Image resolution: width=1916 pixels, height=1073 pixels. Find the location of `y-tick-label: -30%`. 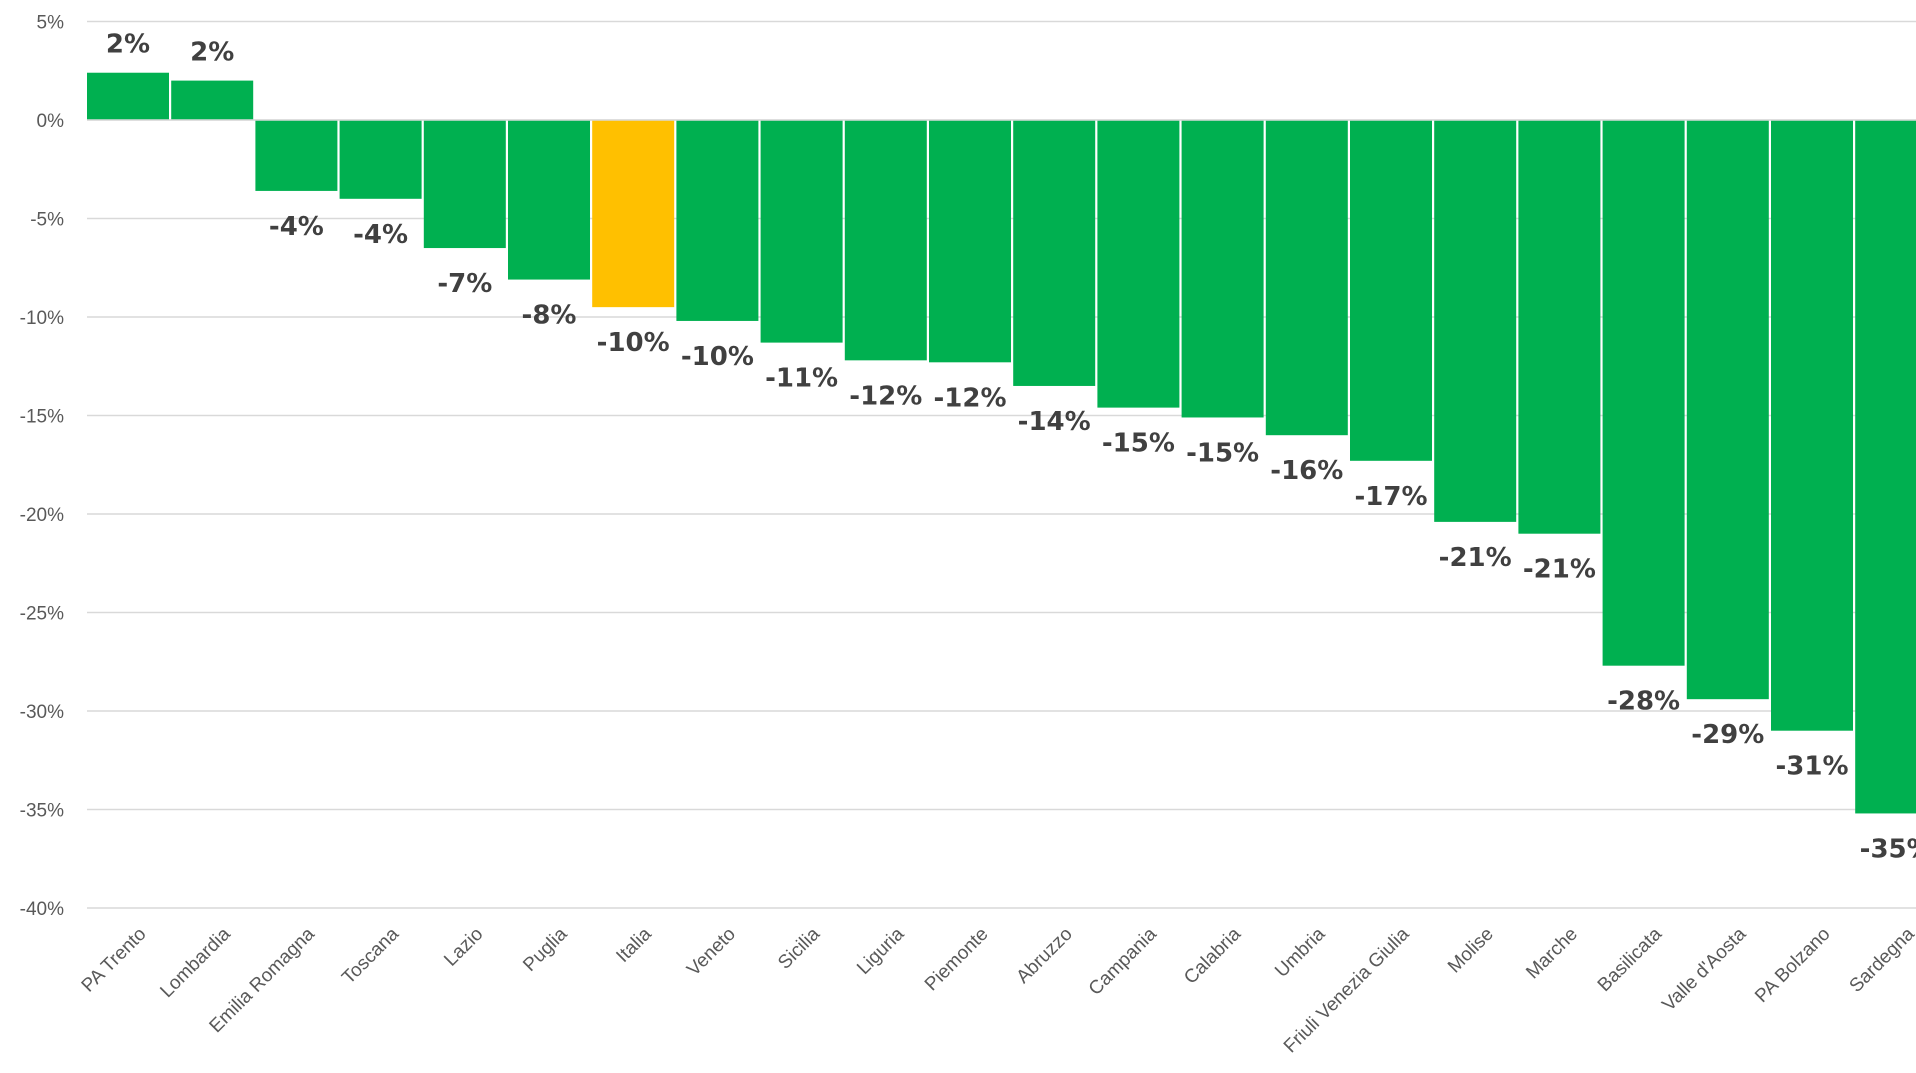

y-tick-label: -30% is located at coordinates (42, 712).